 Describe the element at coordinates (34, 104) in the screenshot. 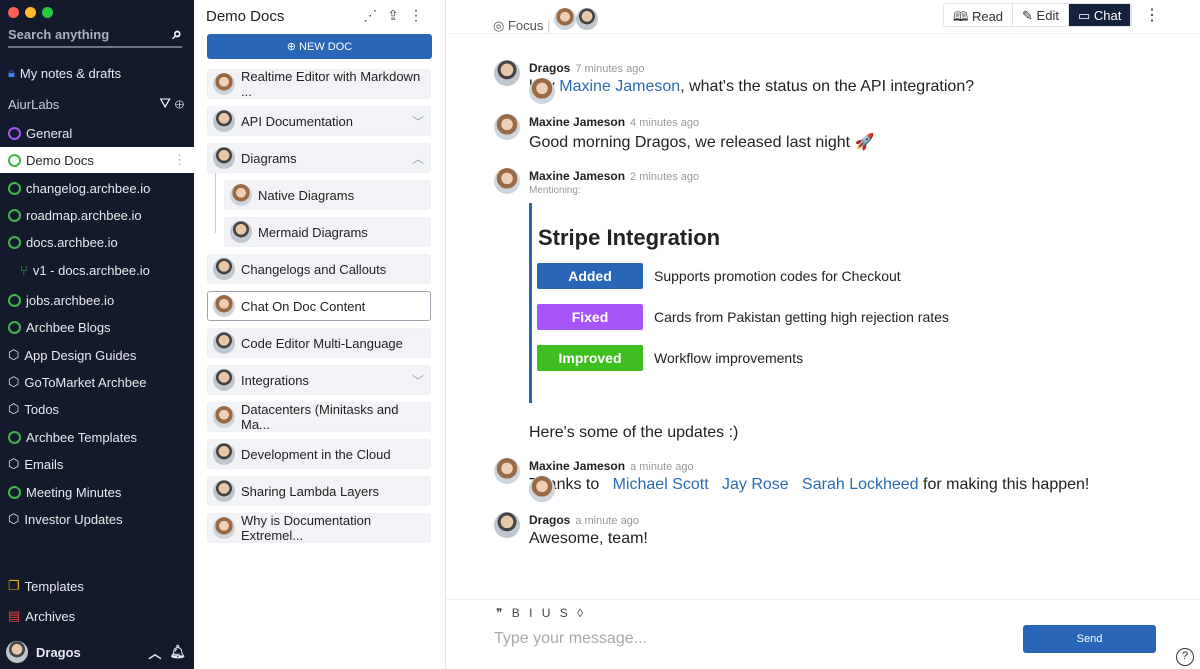

I see `workspace-name: AiurLabs` at that location.